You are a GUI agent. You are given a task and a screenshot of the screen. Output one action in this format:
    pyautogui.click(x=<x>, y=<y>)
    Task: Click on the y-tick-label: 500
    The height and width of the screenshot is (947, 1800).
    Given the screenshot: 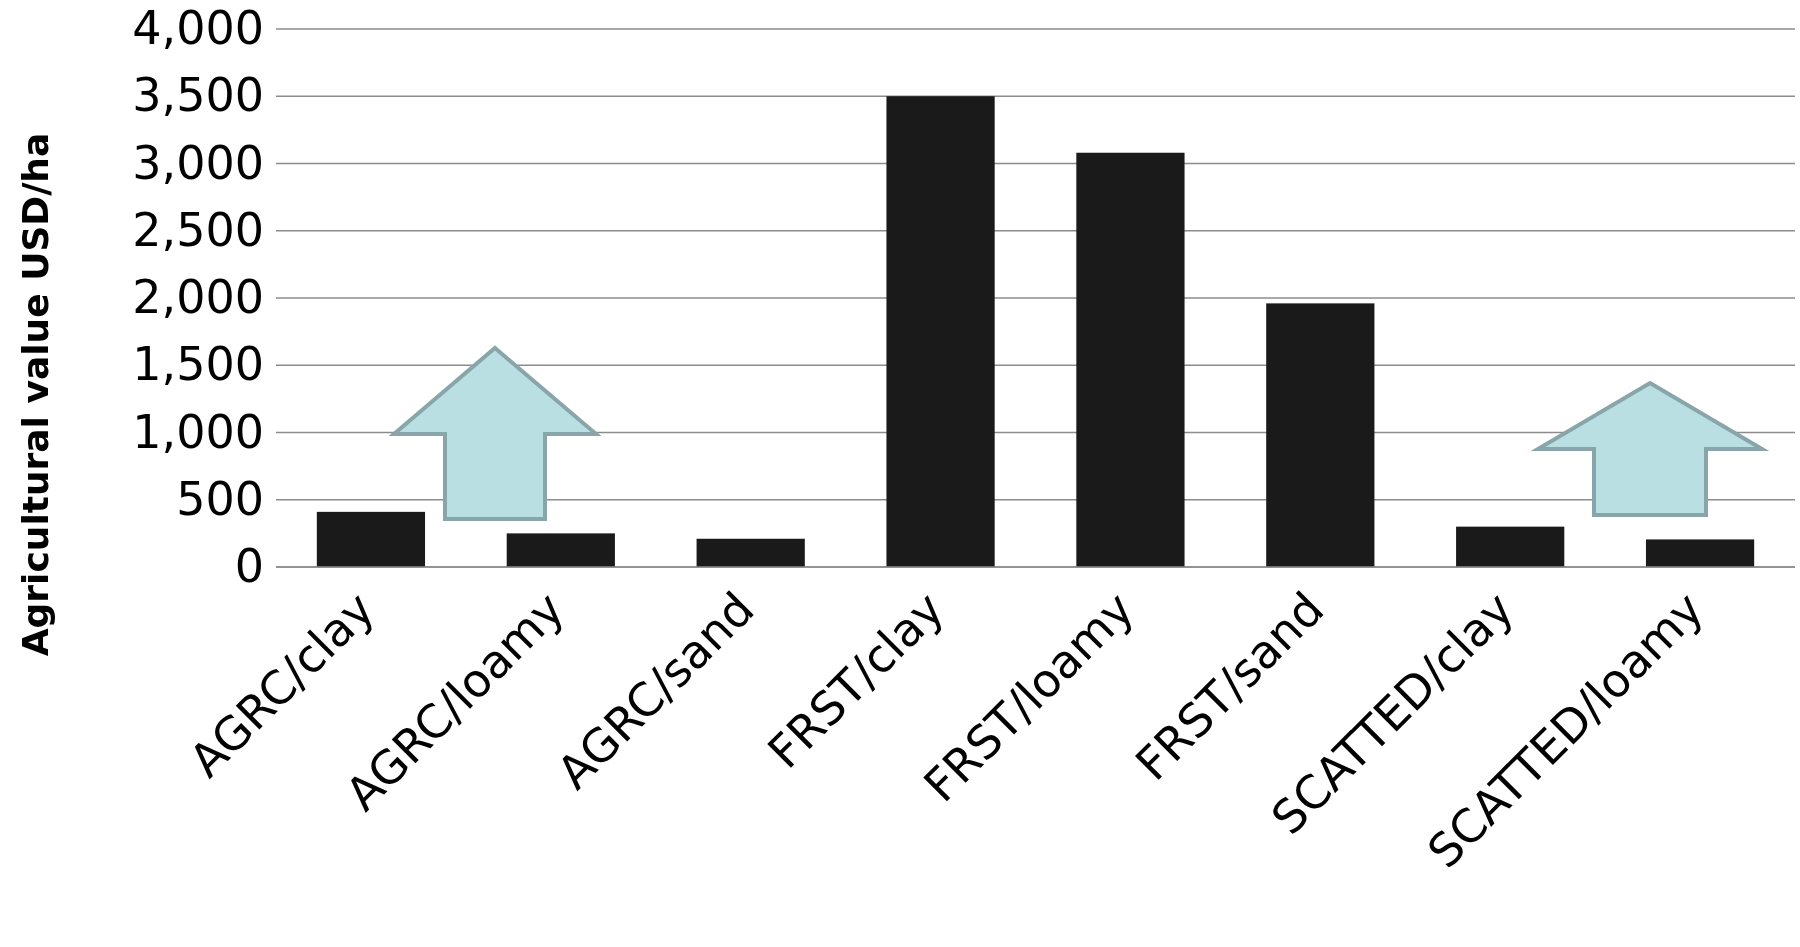 What is the action you would take?
    pyautogui.click(x=220, y=498)
    